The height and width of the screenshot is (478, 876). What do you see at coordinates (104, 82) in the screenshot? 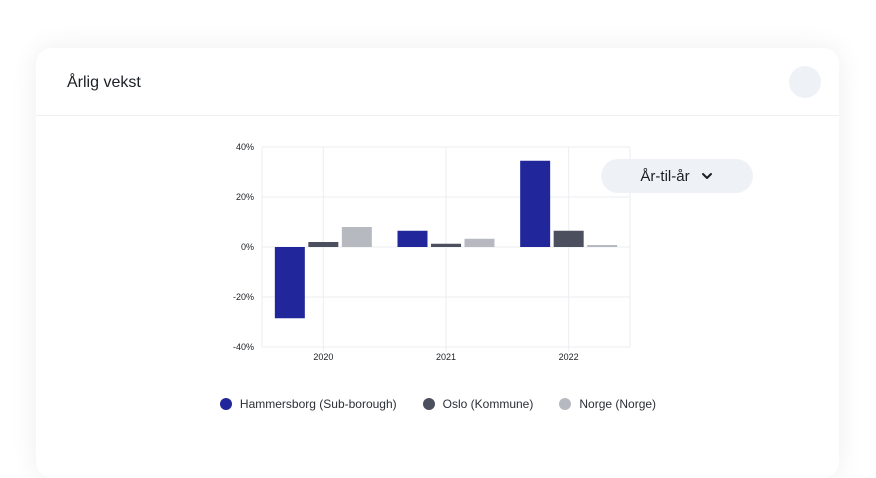
I see `card-title: Årlig vekst` at bounding box center [104, 82].